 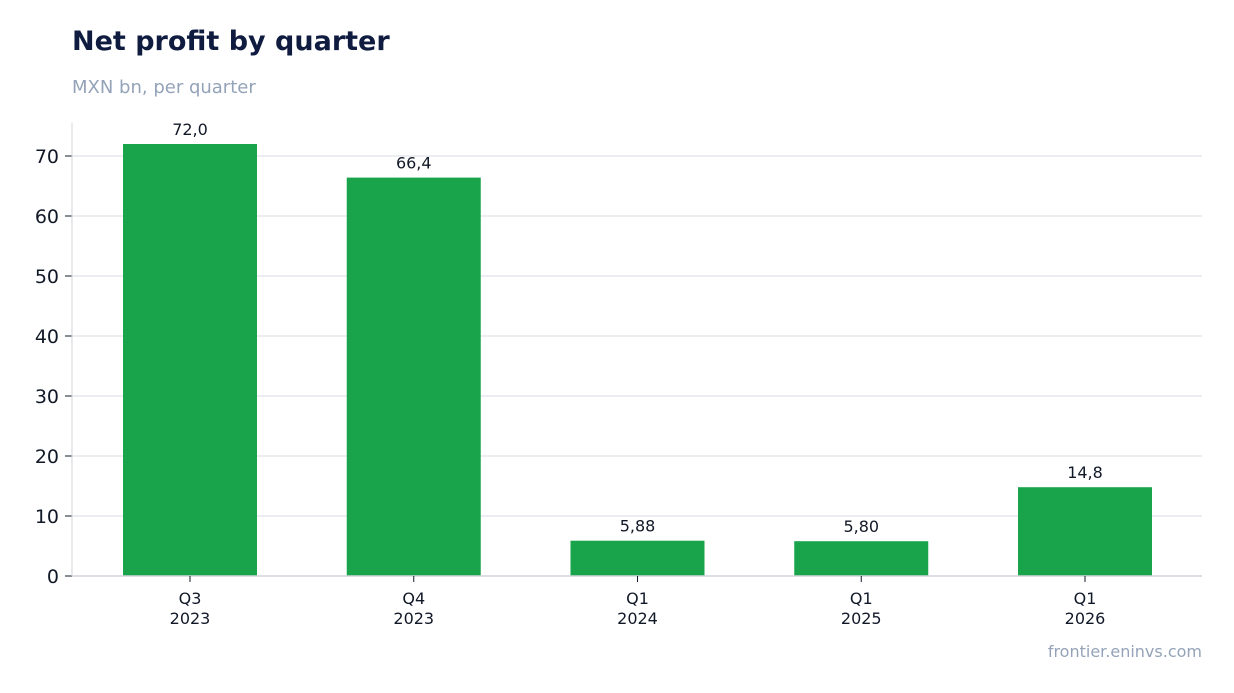 What do you see at coordinates (190, 608) in the screenshot?
I see `x-tick-label: Q3 2023` at bounding box center [190, 608].